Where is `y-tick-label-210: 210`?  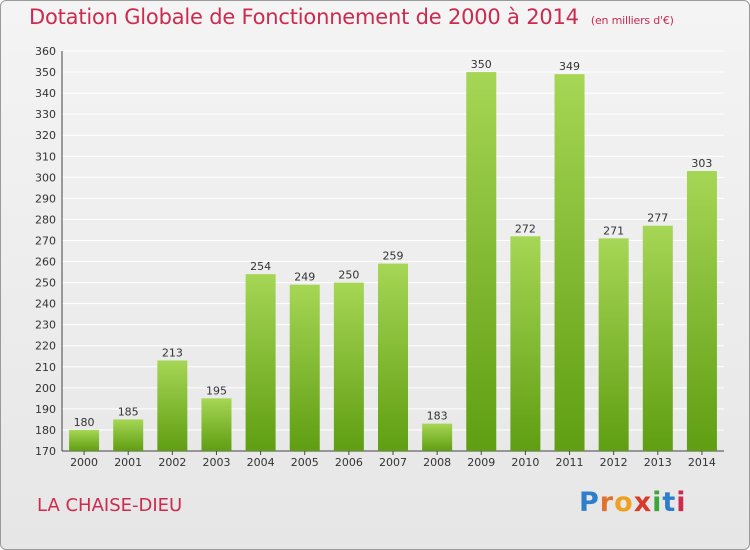
y-tick-label-210: 210 is located at coordinates (45, 367).